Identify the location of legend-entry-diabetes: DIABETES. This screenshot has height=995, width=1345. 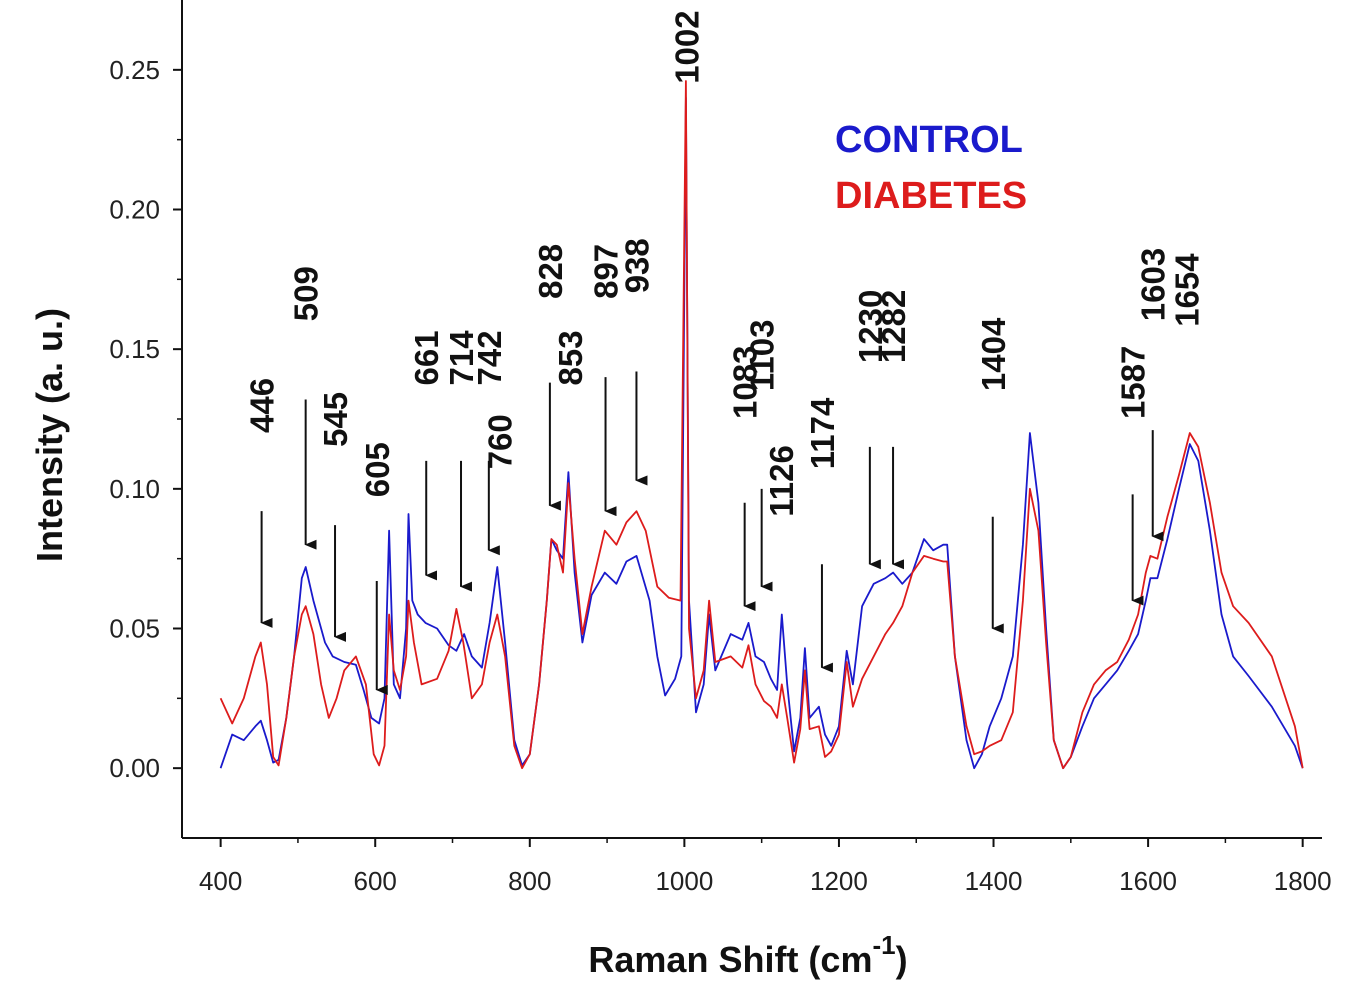
(931, 196).